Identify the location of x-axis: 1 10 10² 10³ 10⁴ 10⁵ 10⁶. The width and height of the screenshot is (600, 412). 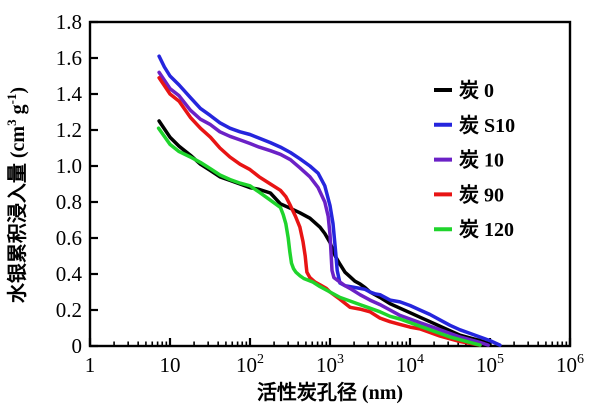
(334, 357).